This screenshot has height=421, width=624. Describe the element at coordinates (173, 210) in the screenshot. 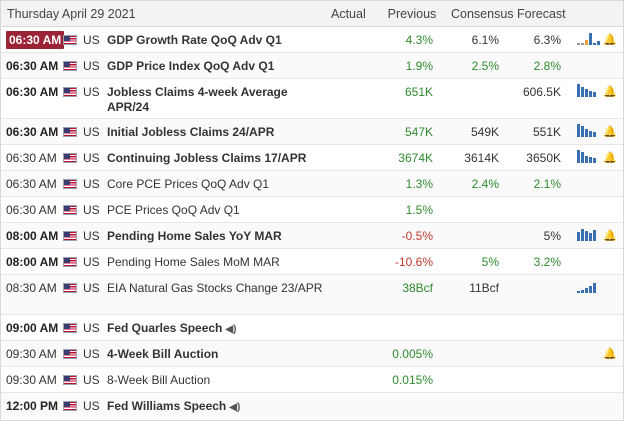

I see `event-name: PCE Prices QoQ Adv Q1` at that location.